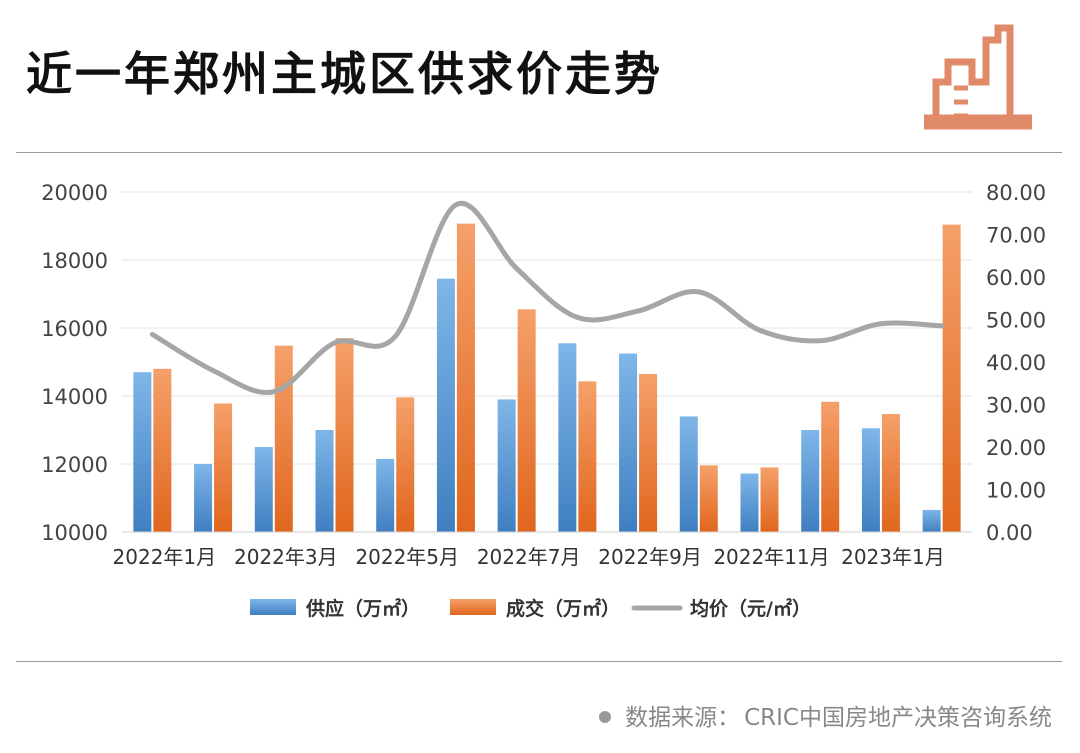 The width and height of the screenshot is (1080, 753). I want to click on y-right-tick-label: 30.00, so click(1016, 406).